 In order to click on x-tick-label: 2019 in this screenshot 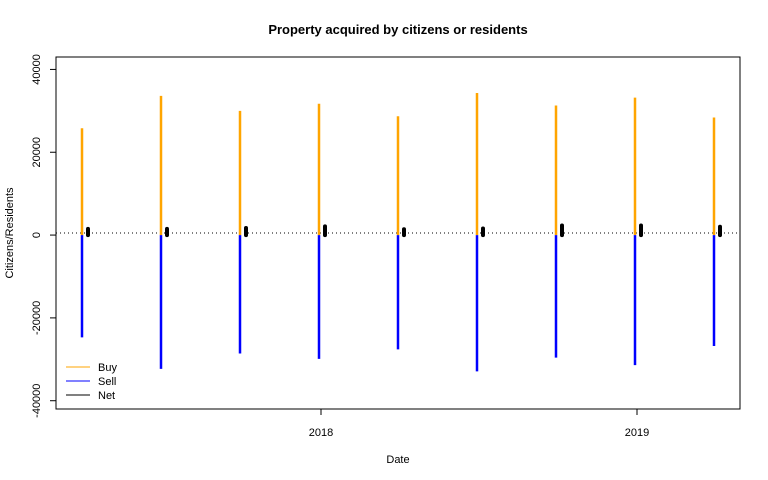, I will do `click(637, 433)`.